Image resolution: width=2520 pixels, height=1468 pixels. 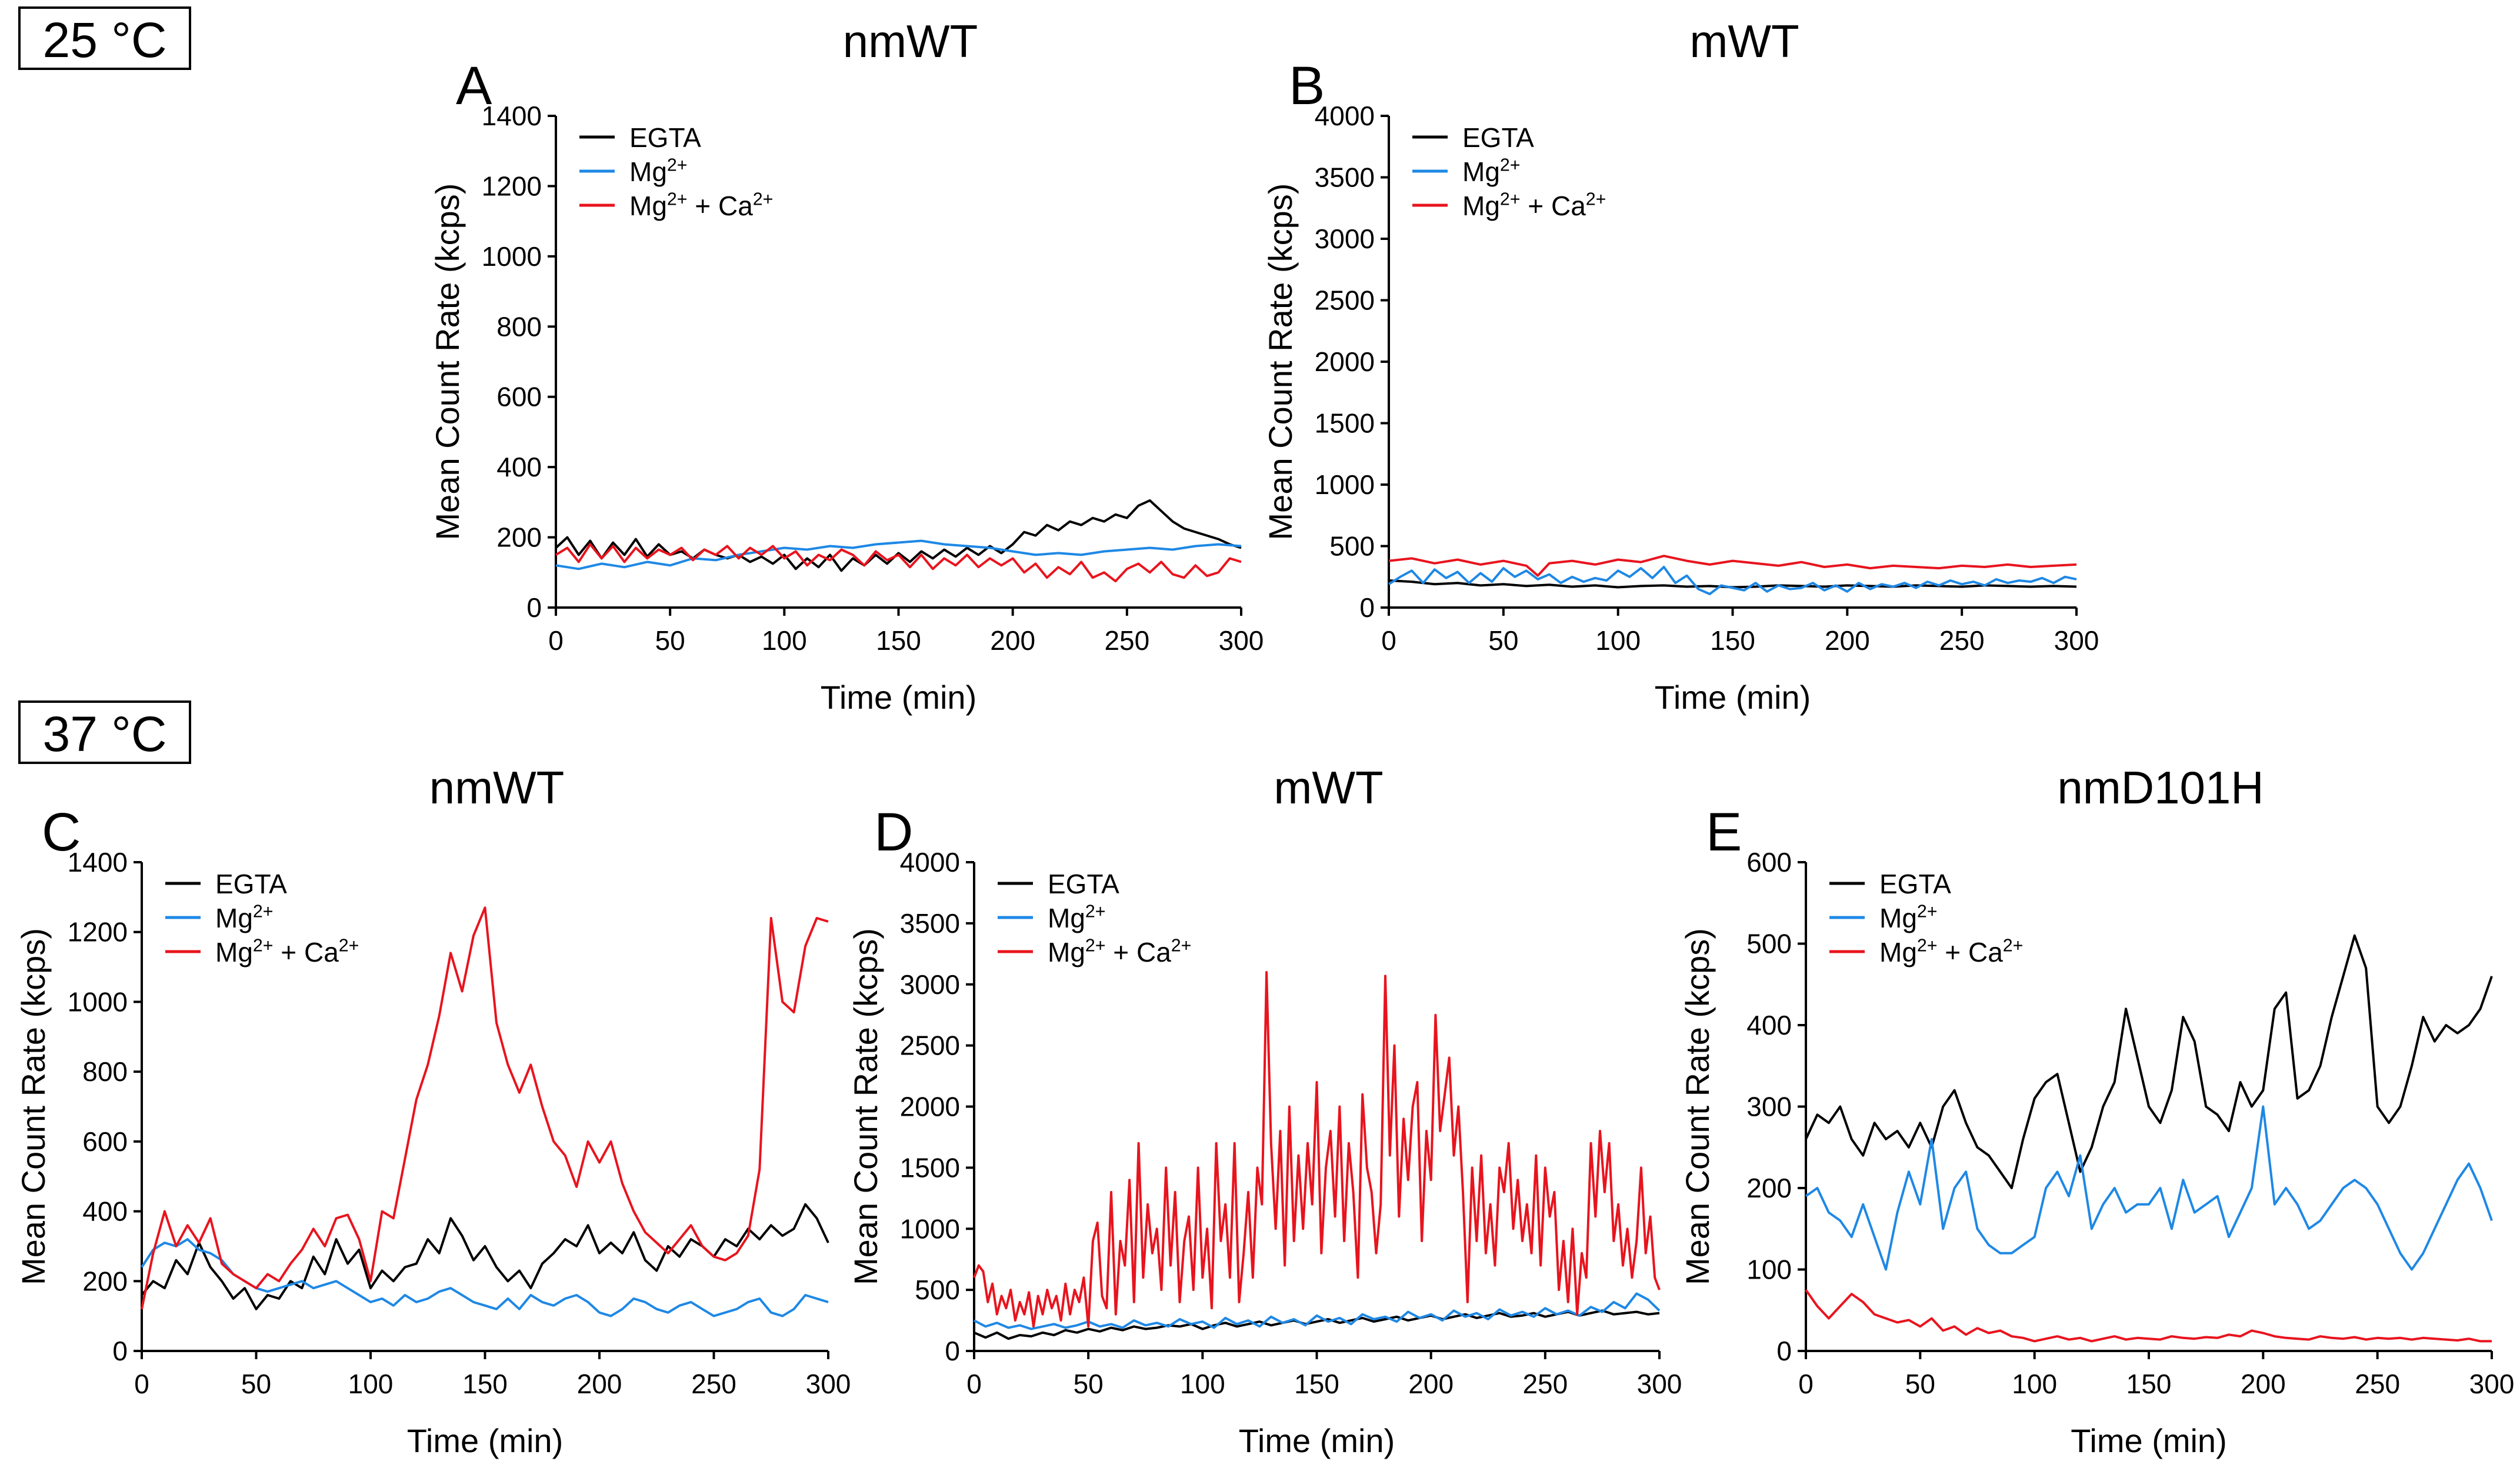 I want to click on temperature-label-37: 37 °C, so click(x=104, y=734).